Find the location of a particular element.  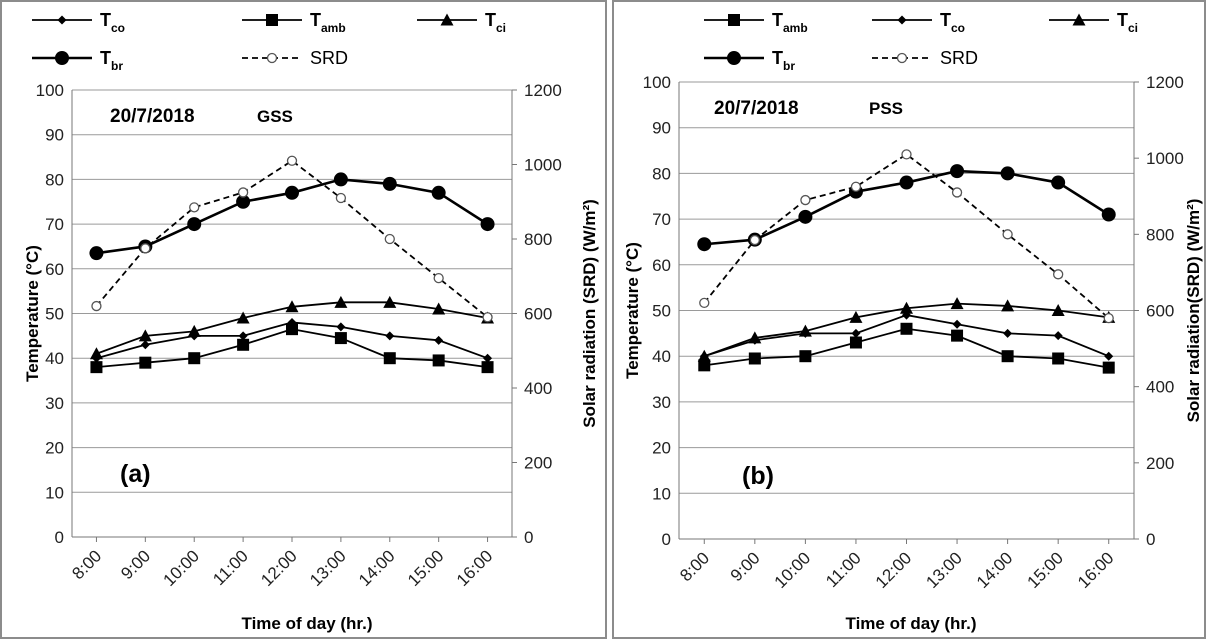

y-right-tick-label: 1200 is located at coordinates (1165, 82).